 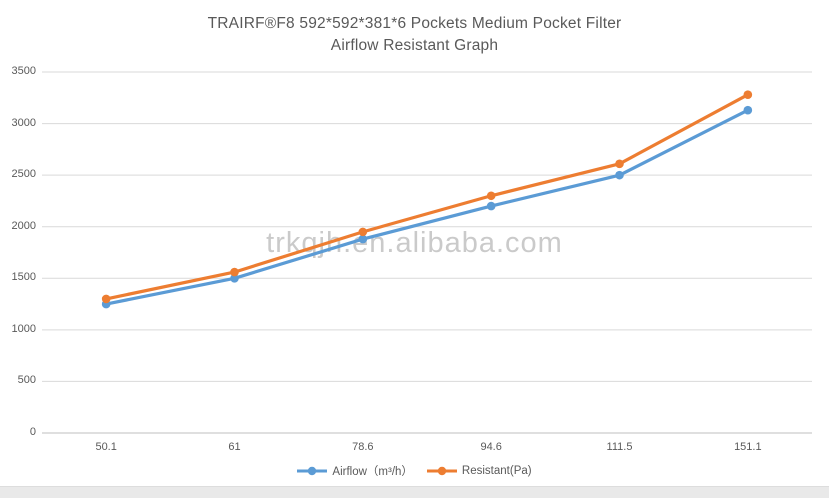 I want to click on x-tick-label: 78.6, so click(x=363, y=447).